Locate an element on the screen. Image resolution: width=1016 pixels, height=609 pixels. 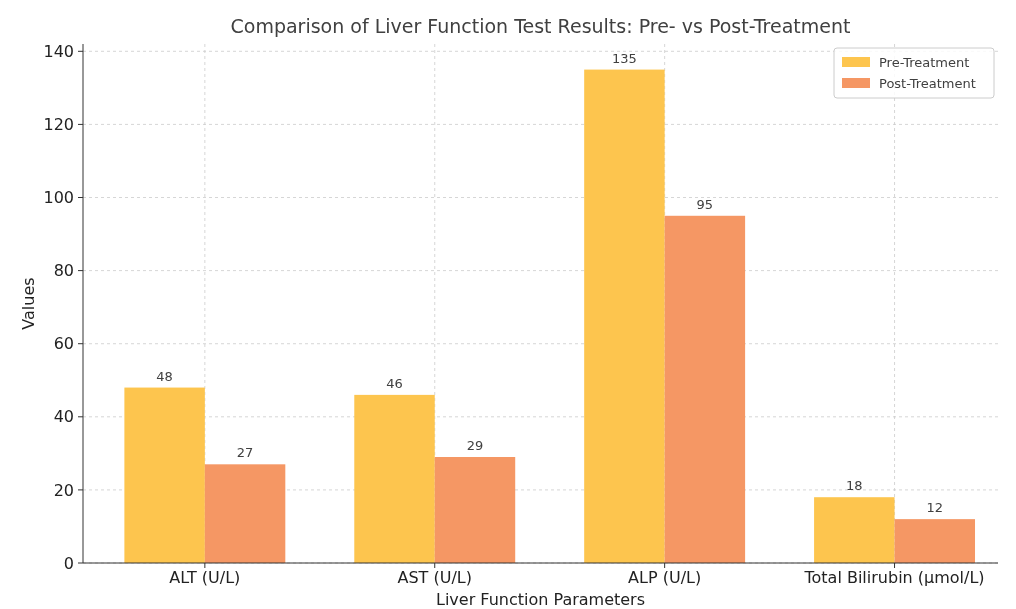
y-tick-label: 40 is located at coordinates (63, 417).